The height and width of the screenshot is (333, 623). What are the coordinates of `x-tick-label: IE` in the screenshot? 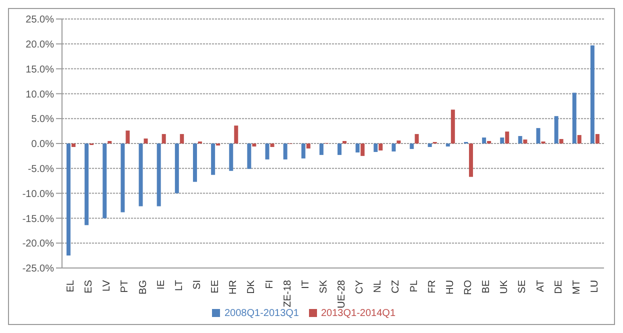 It's located at (161, 285).